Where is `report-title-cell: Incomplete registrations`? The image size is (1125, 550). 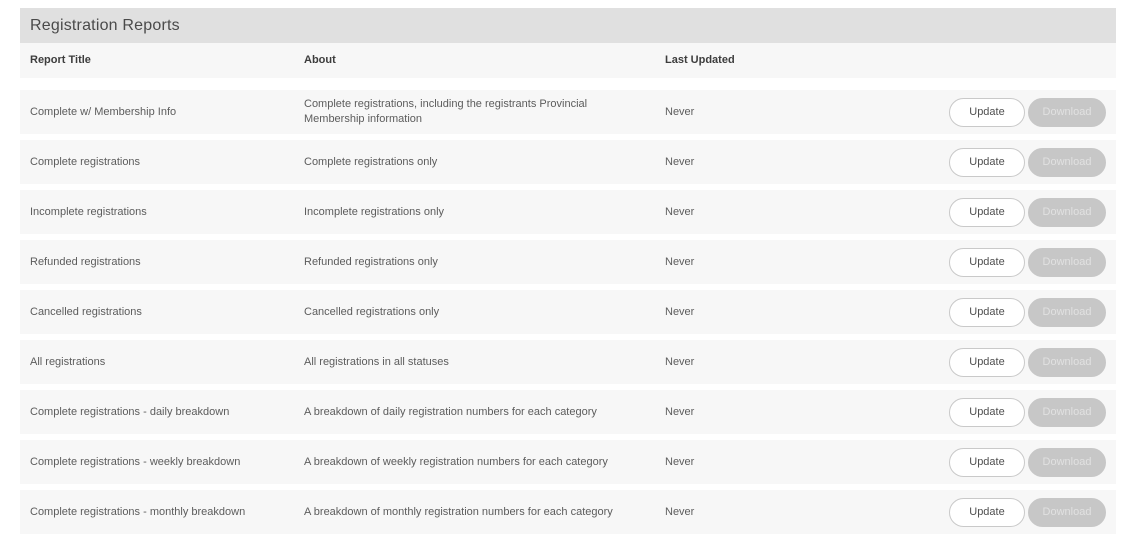 report-title-cell: Incomplete registrations is located at coordinates (88, 211).